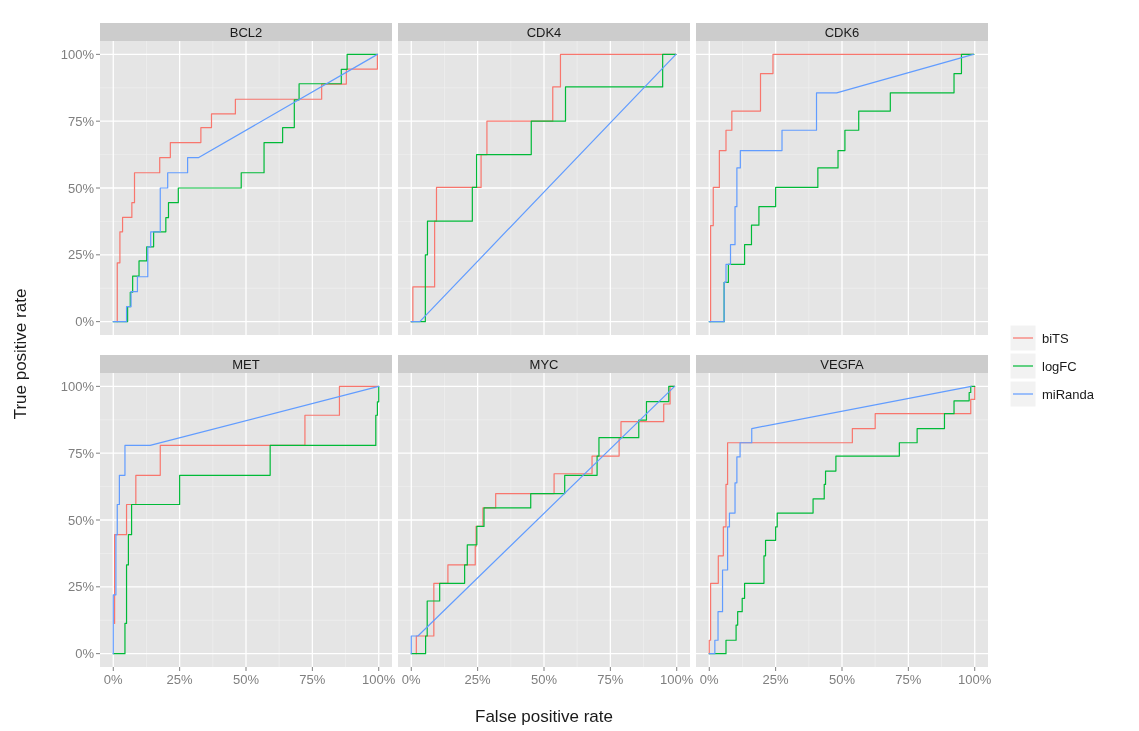 The height and width of the screenshot is (731, 1139). Describe the element at coordinates (246, 32) in the screenshot. I see `chart-title: BCL2` at that location.